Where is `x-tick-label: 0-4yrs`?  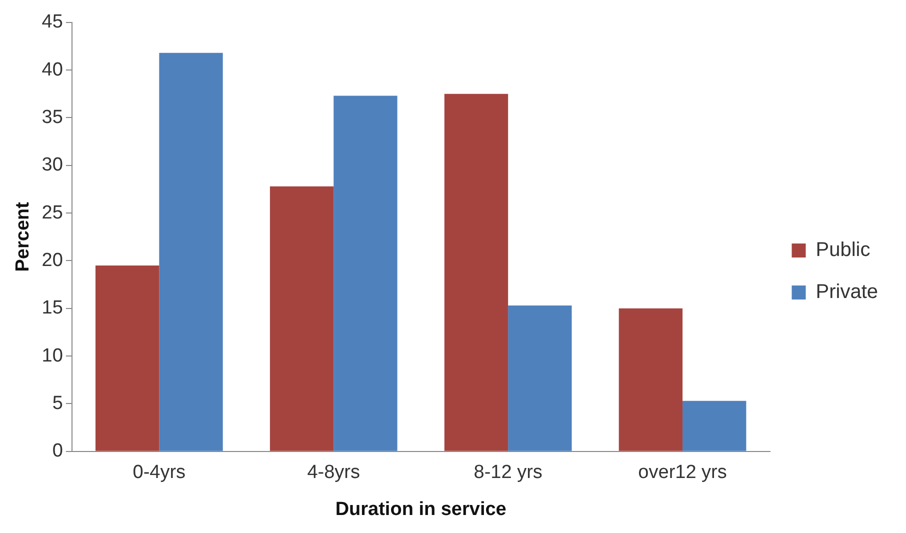 x-tick-label: 0-4yrs is located at coordinates (159, 473).